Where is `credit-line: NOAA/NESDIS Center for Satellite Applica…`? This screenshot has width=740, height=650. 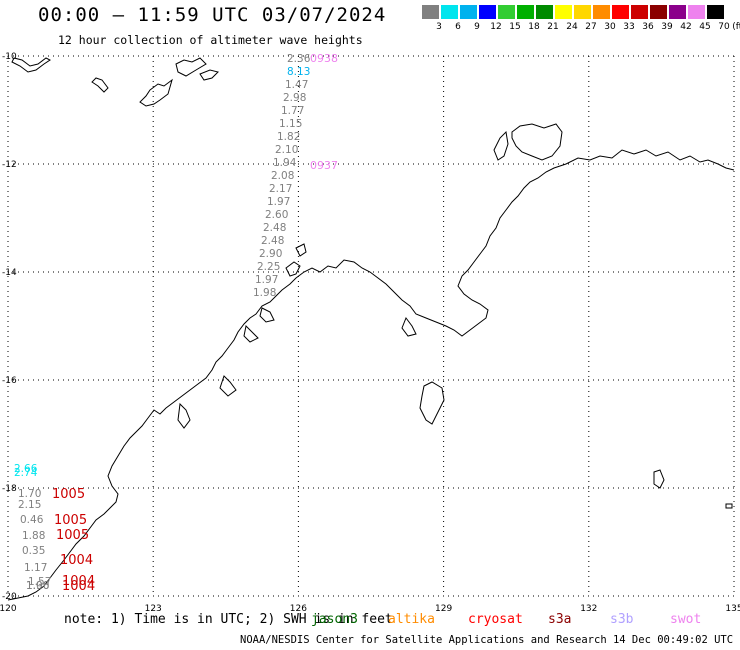
credit-line: NOAA/NESDIS Center for Satellite Applica… is located at coordinates (490, 640).